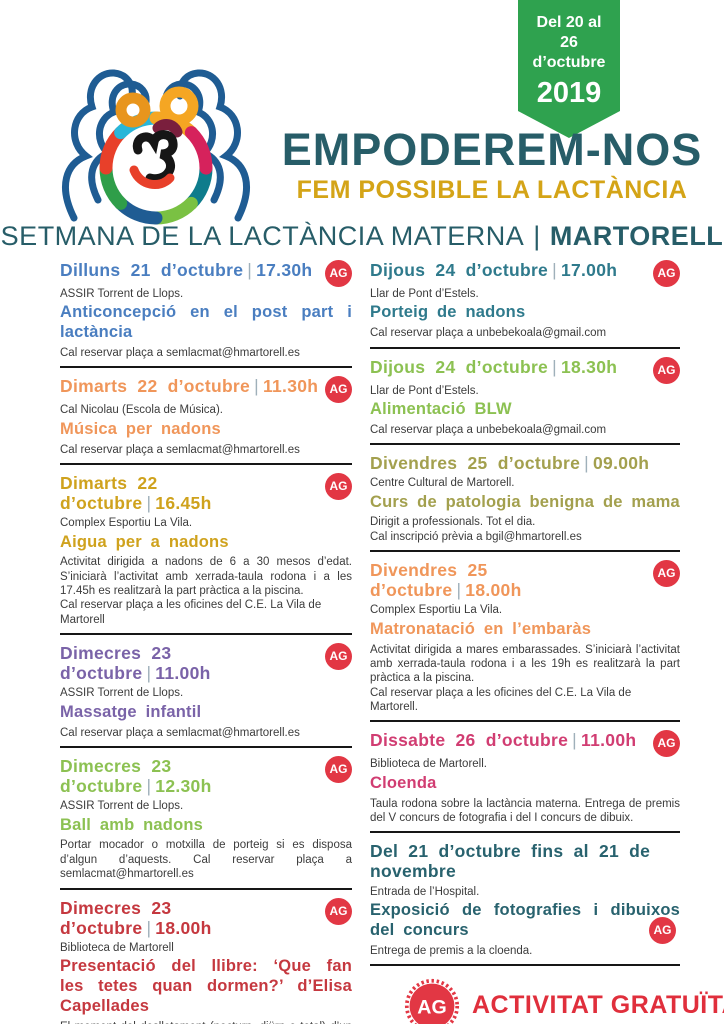 The width and height of the screenshot is (724, 1024). I want to click on event-location: Centre Cultural de Martorell., so click(442, 483).